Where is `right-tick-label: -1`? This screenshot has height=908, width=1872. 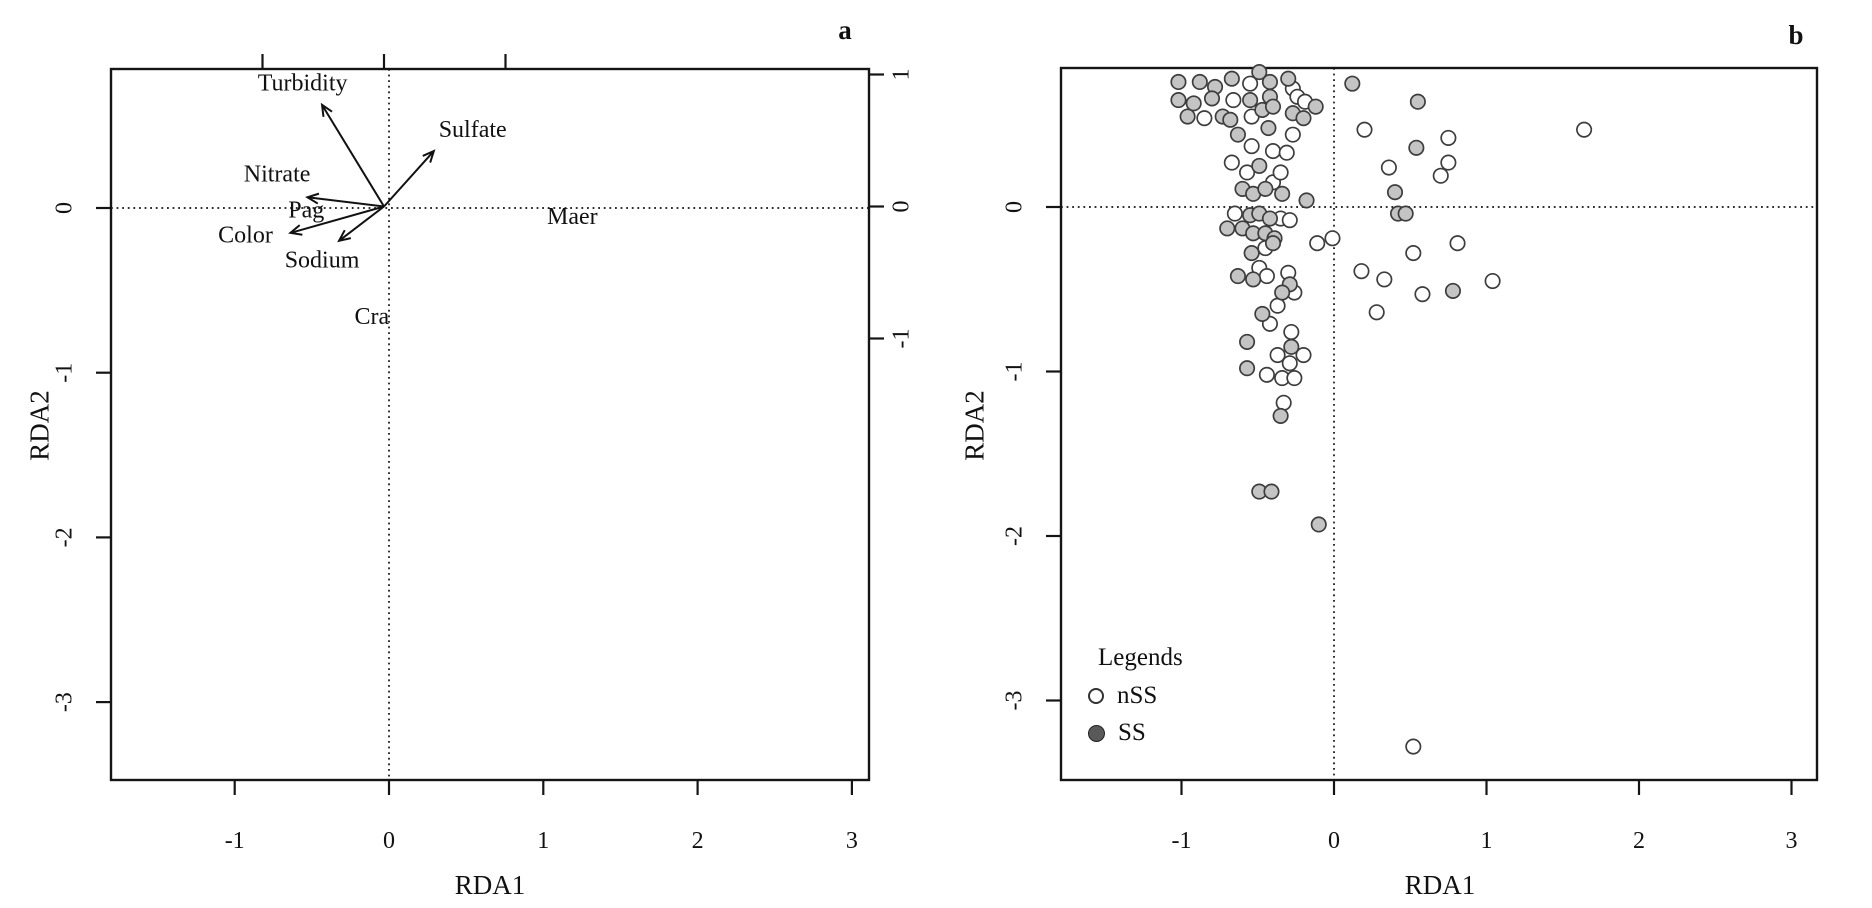
right-tick-label: -1 is located at coordinates (902, 339).